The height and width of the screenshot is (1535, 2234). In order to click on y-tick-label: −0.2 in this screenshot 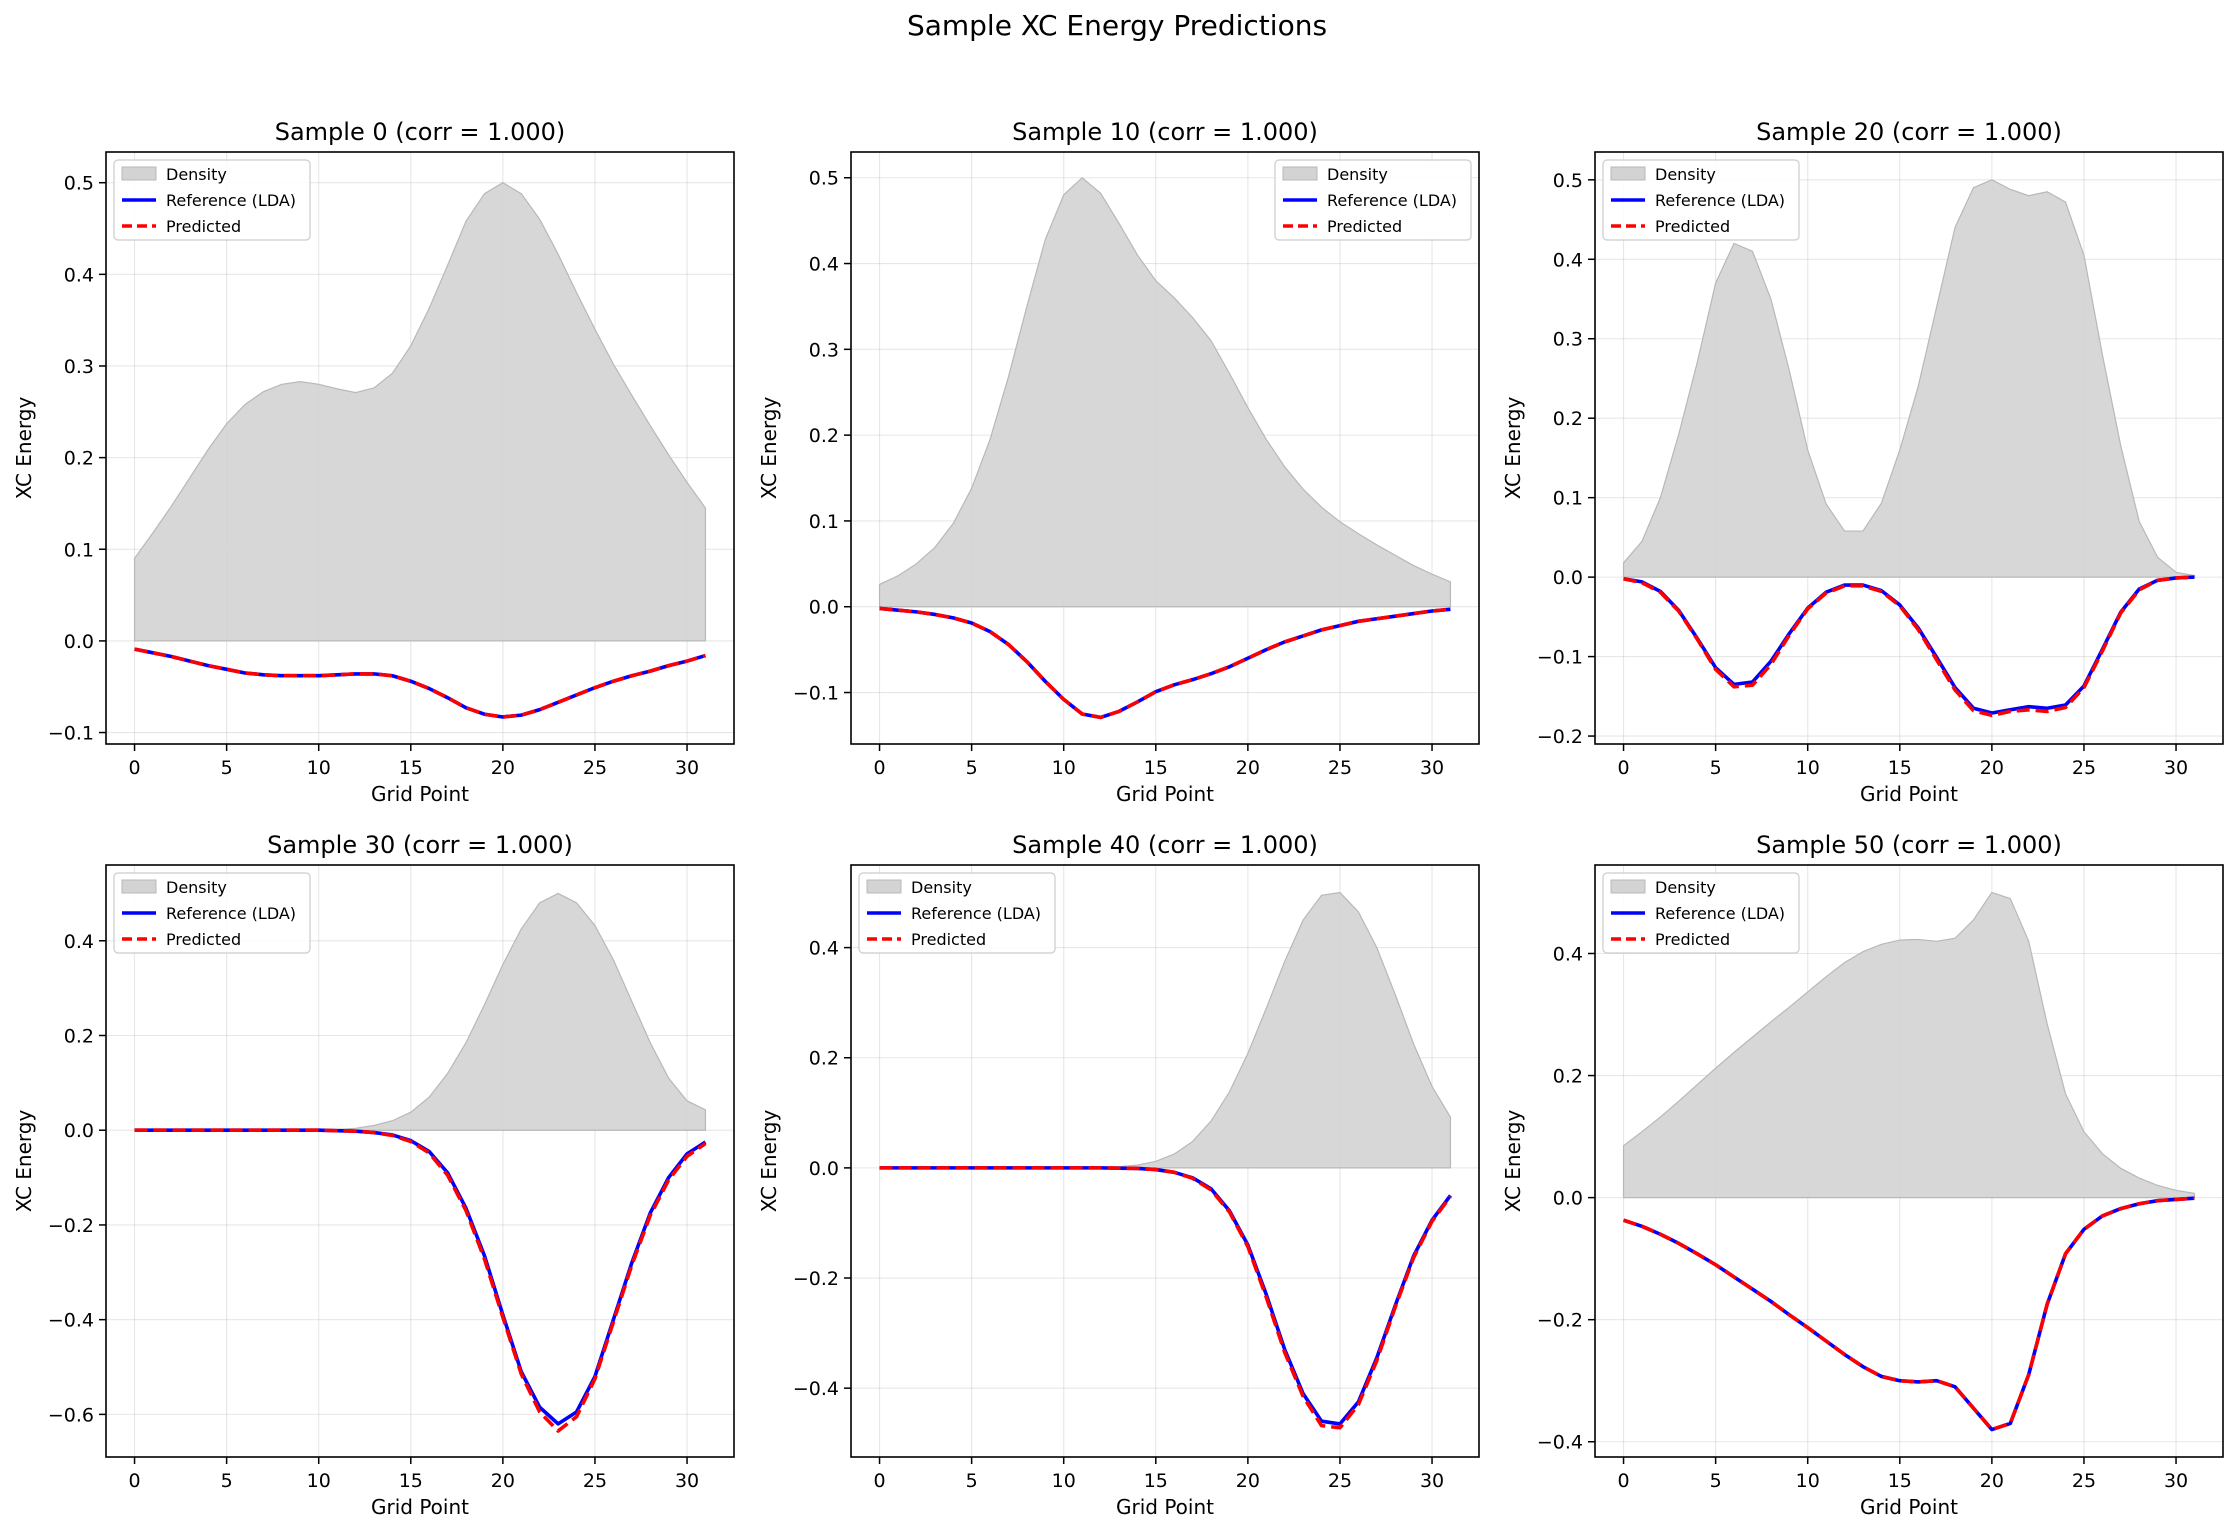, I will do `click(1560, 737)`.